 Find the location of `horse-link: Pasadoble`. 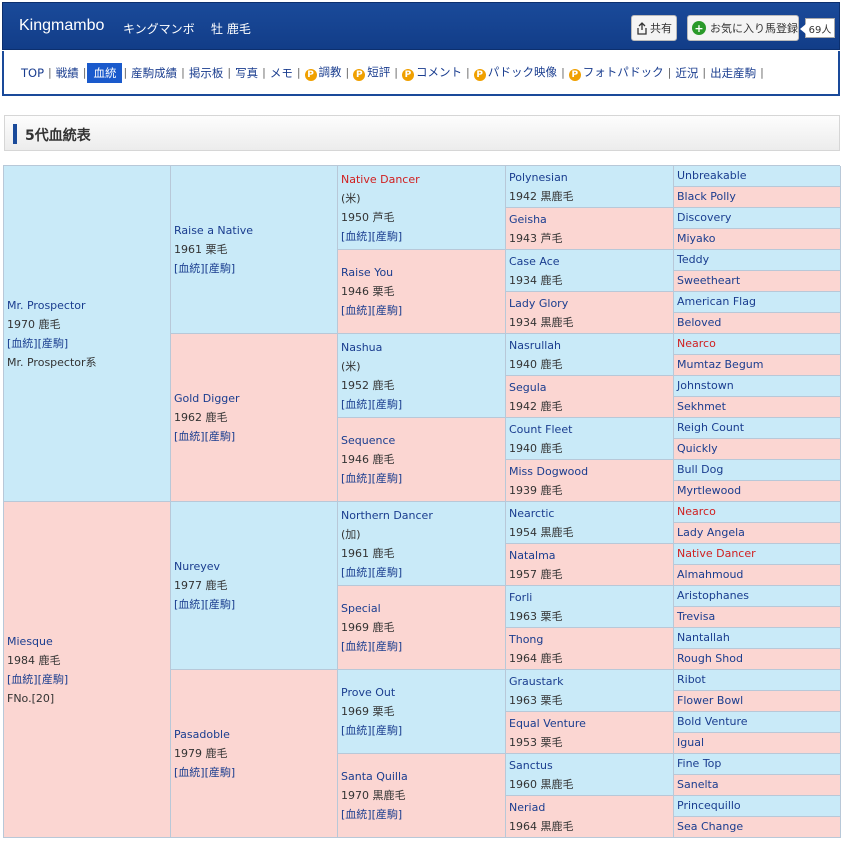

horse-link: Pasadoble is located at coordinates (202, 734).